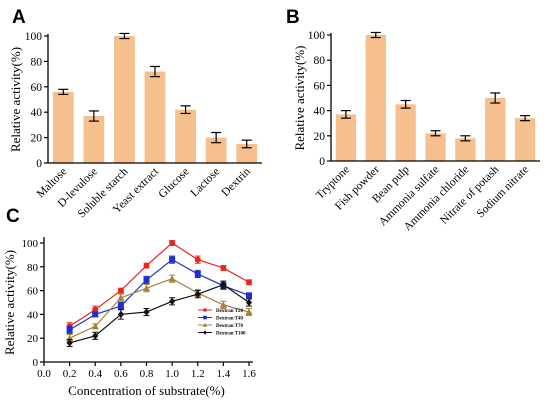 This screenshot has width=550, height=414. Describe the element at coordinates (320, 112) in the screenshot. I see `y-tick-label-b-40: 40` at that location.